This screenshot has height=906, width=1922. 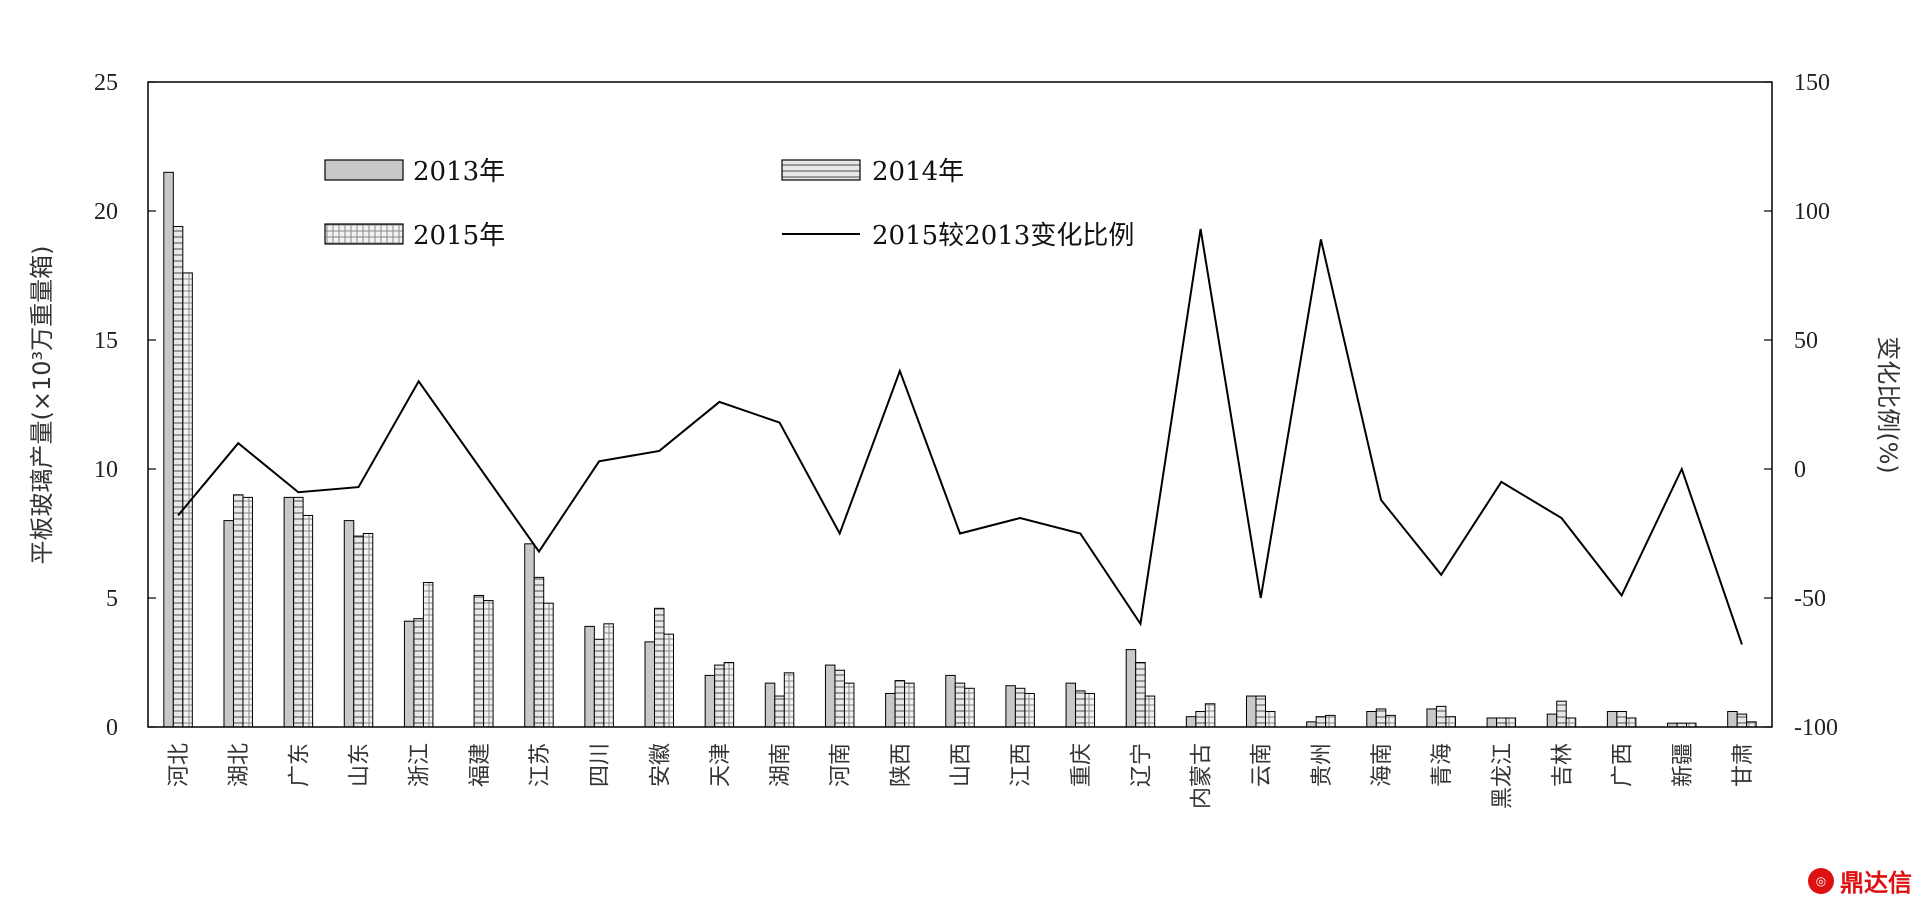 What do you see at coordinates (299, 765) in the screenshot?
I see `category-label: 广东` at bounding box center [299, 765].